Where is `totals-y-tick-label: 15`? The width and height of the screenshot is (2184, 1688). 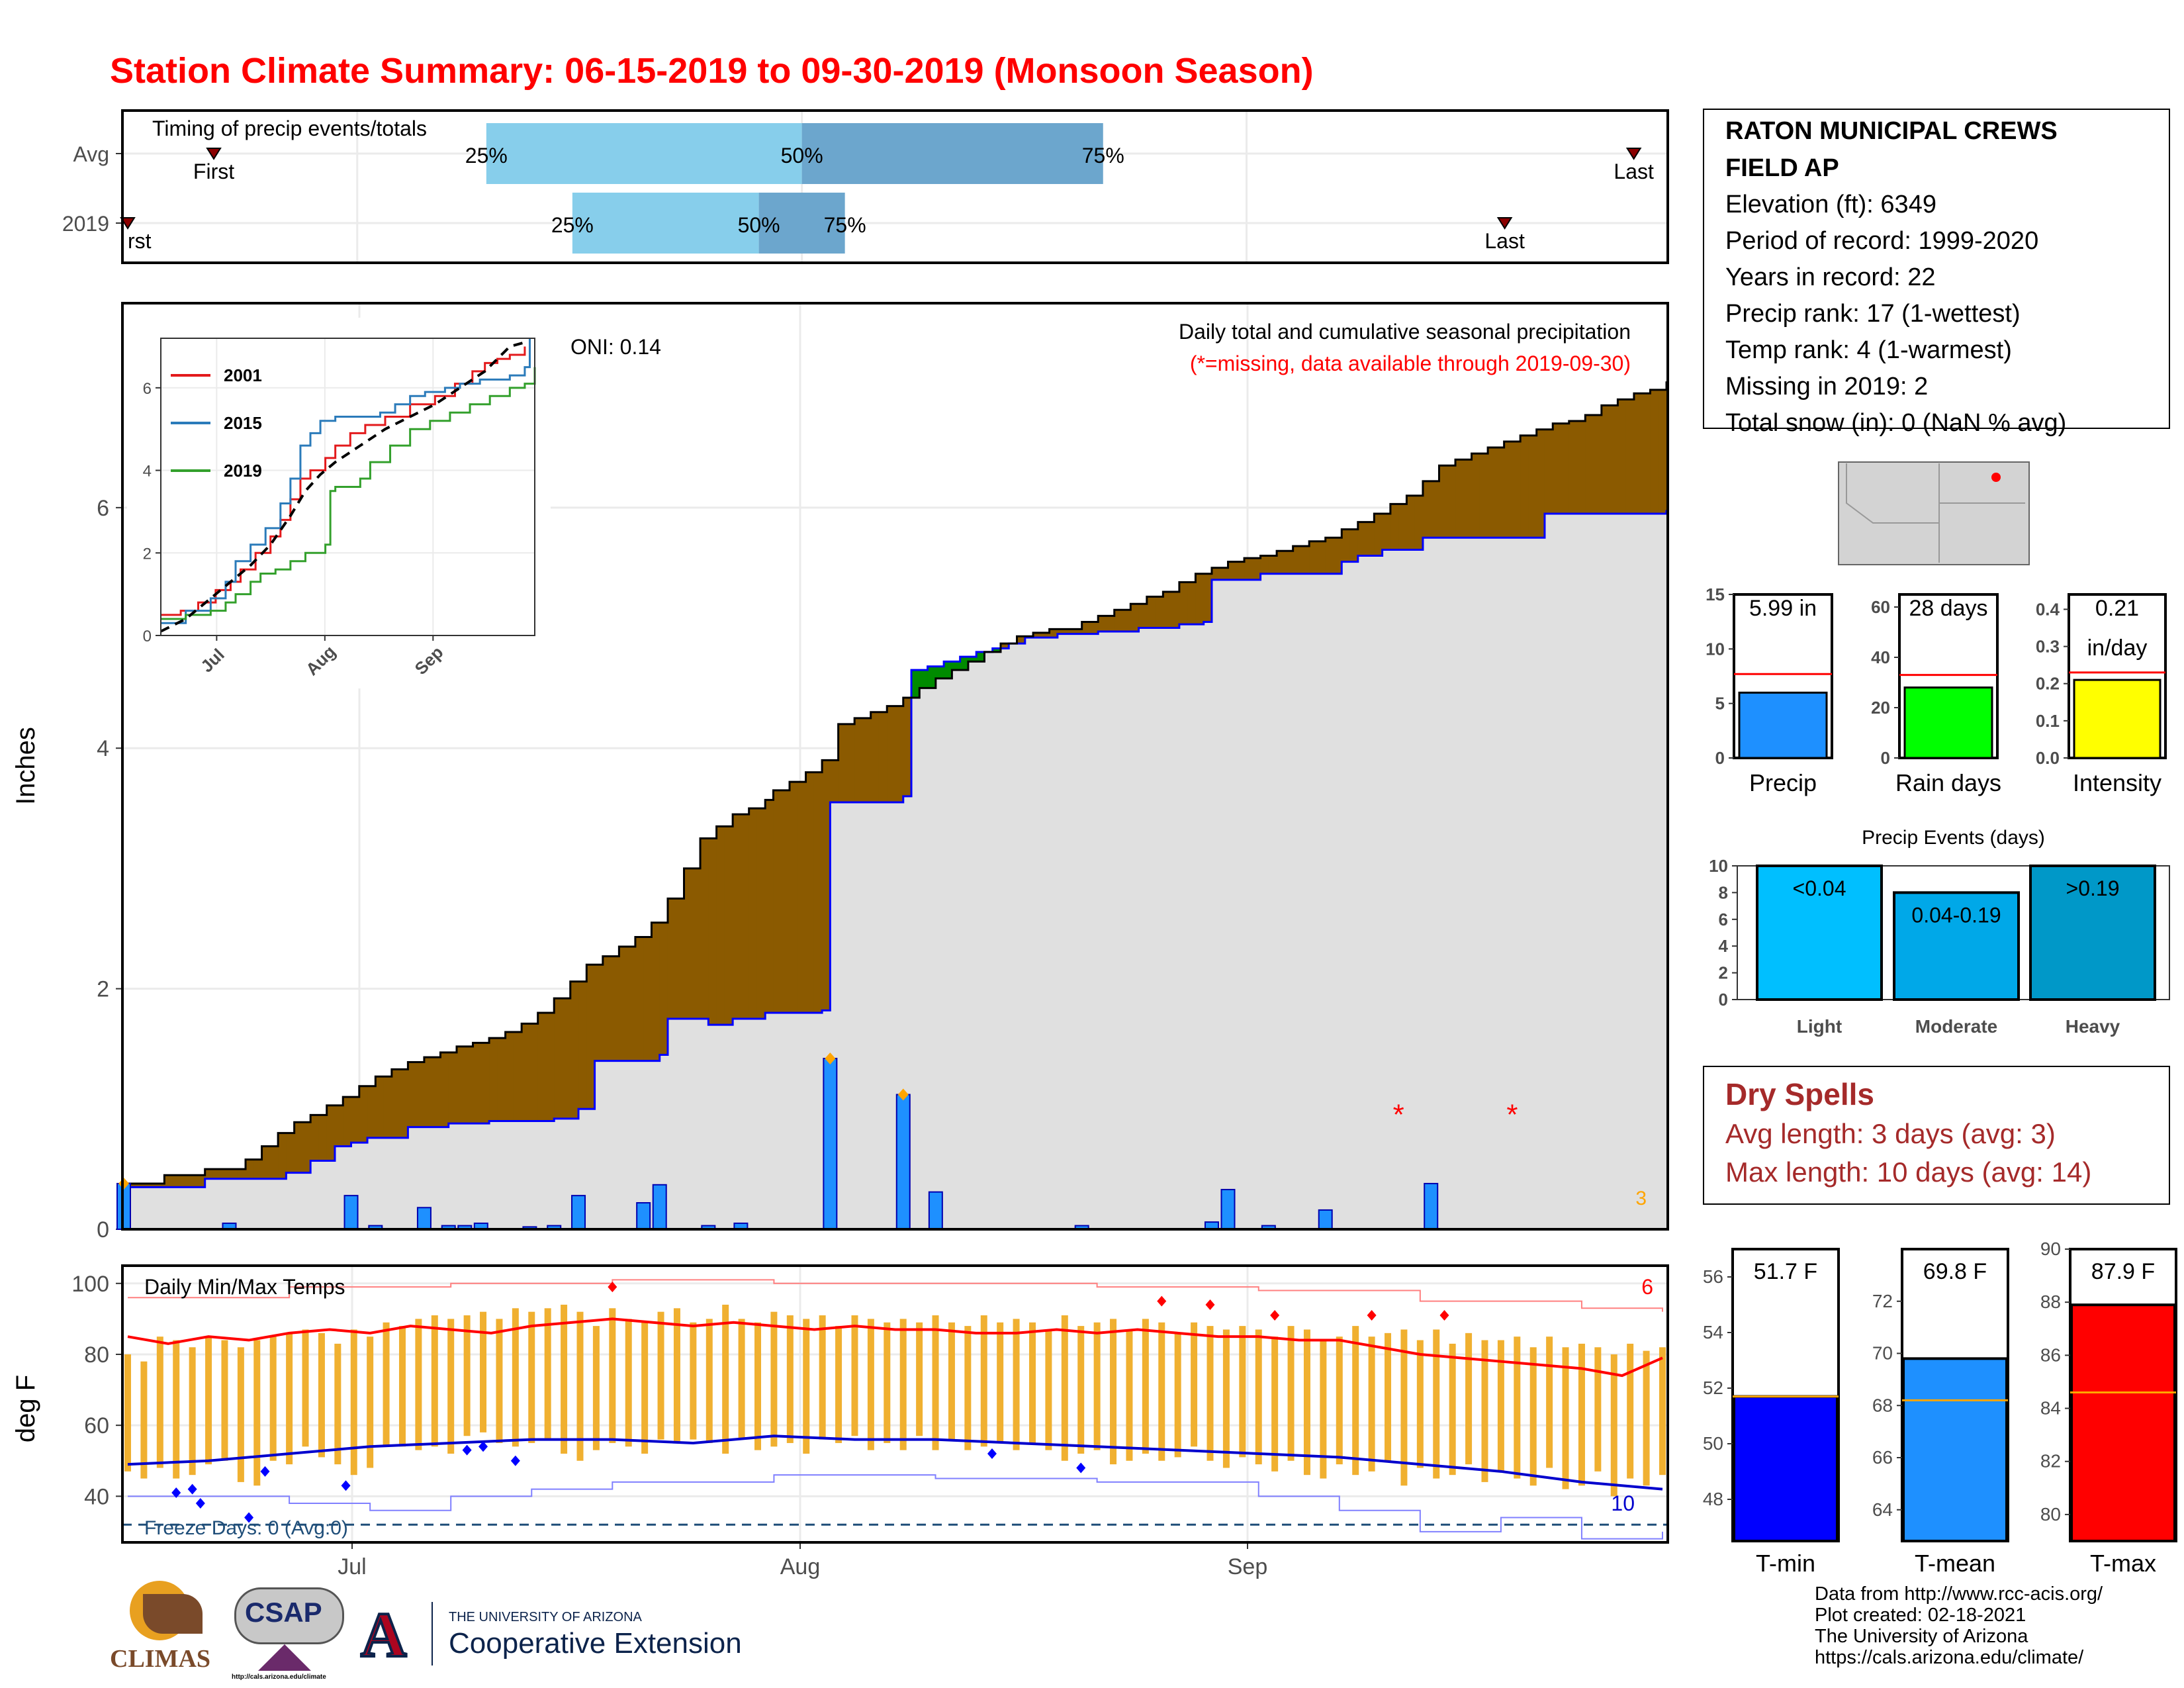 totals-y-tick-label: 15 is located at coordinates (1715, 594).